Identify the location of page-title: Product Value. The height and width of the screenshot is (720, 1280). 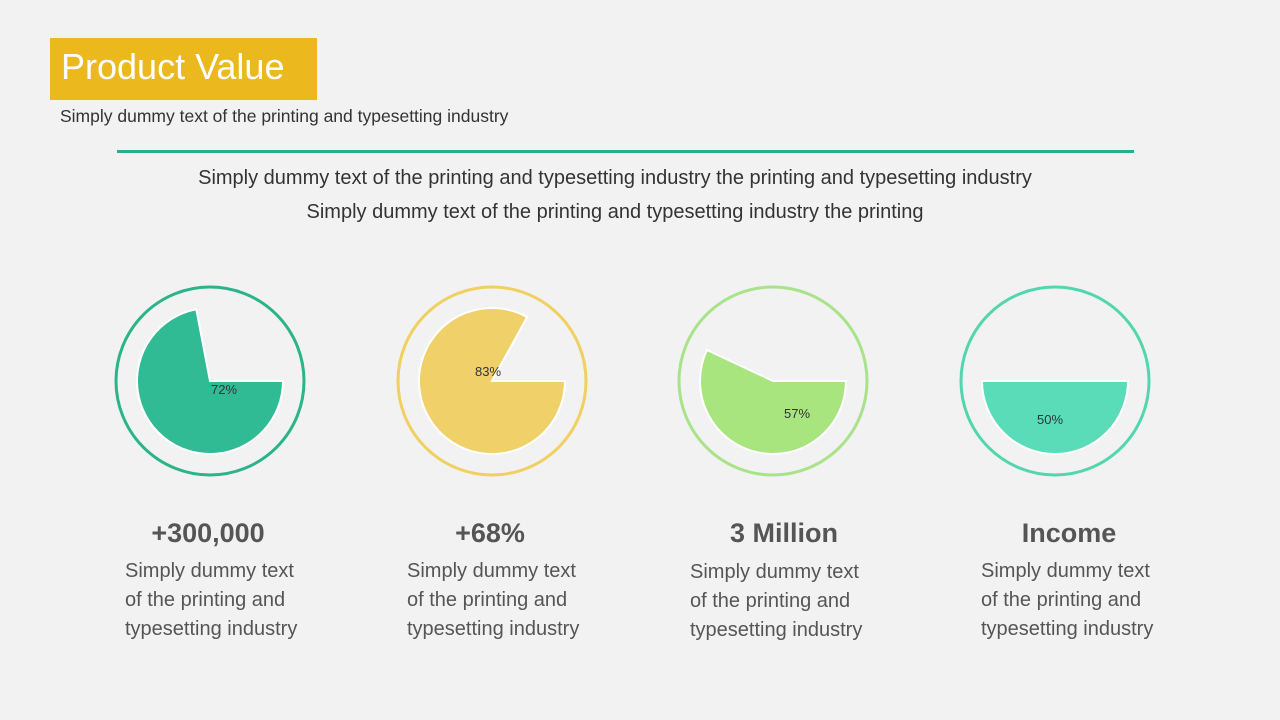
(173, 66).